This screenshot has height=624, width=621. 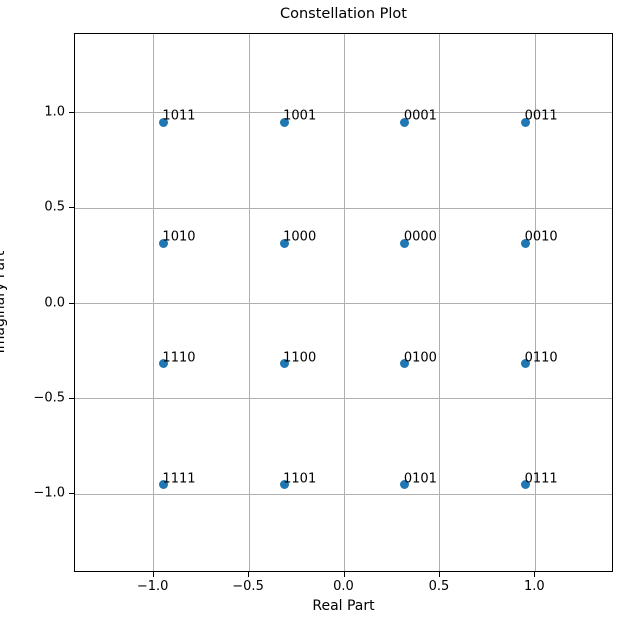 I want to click on point-label: 0000, so click(x=420, y=237).